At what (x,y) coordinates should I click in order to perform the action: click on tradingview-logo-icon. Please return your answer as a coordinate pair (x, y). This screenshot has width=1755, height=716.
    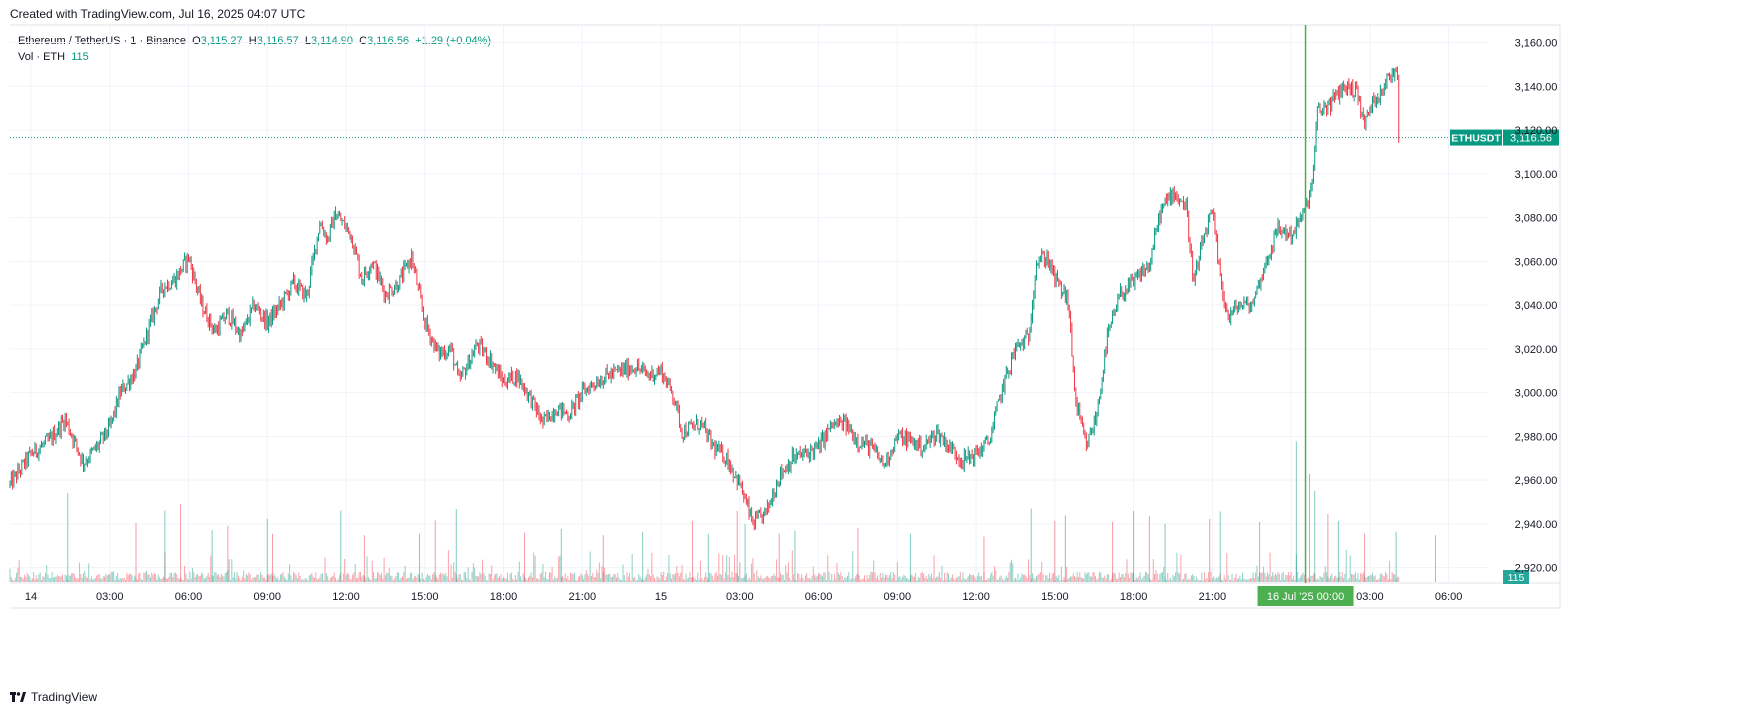
    Looking at the image, I should click on (18, 697).